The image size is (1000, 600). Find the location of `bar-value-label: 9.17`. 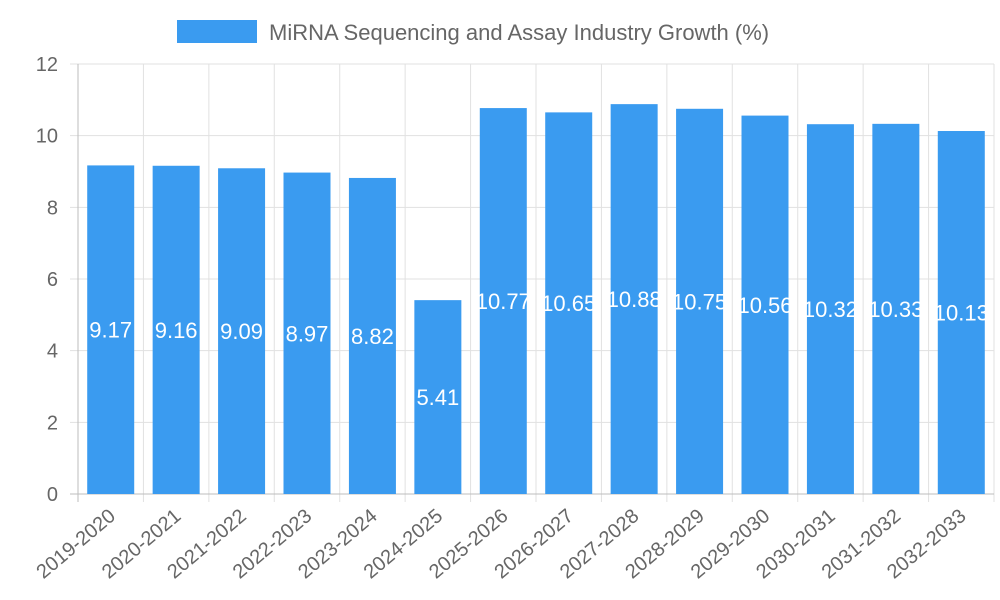

bar-value-label: 9.17 is located at coordinates (110, 330).